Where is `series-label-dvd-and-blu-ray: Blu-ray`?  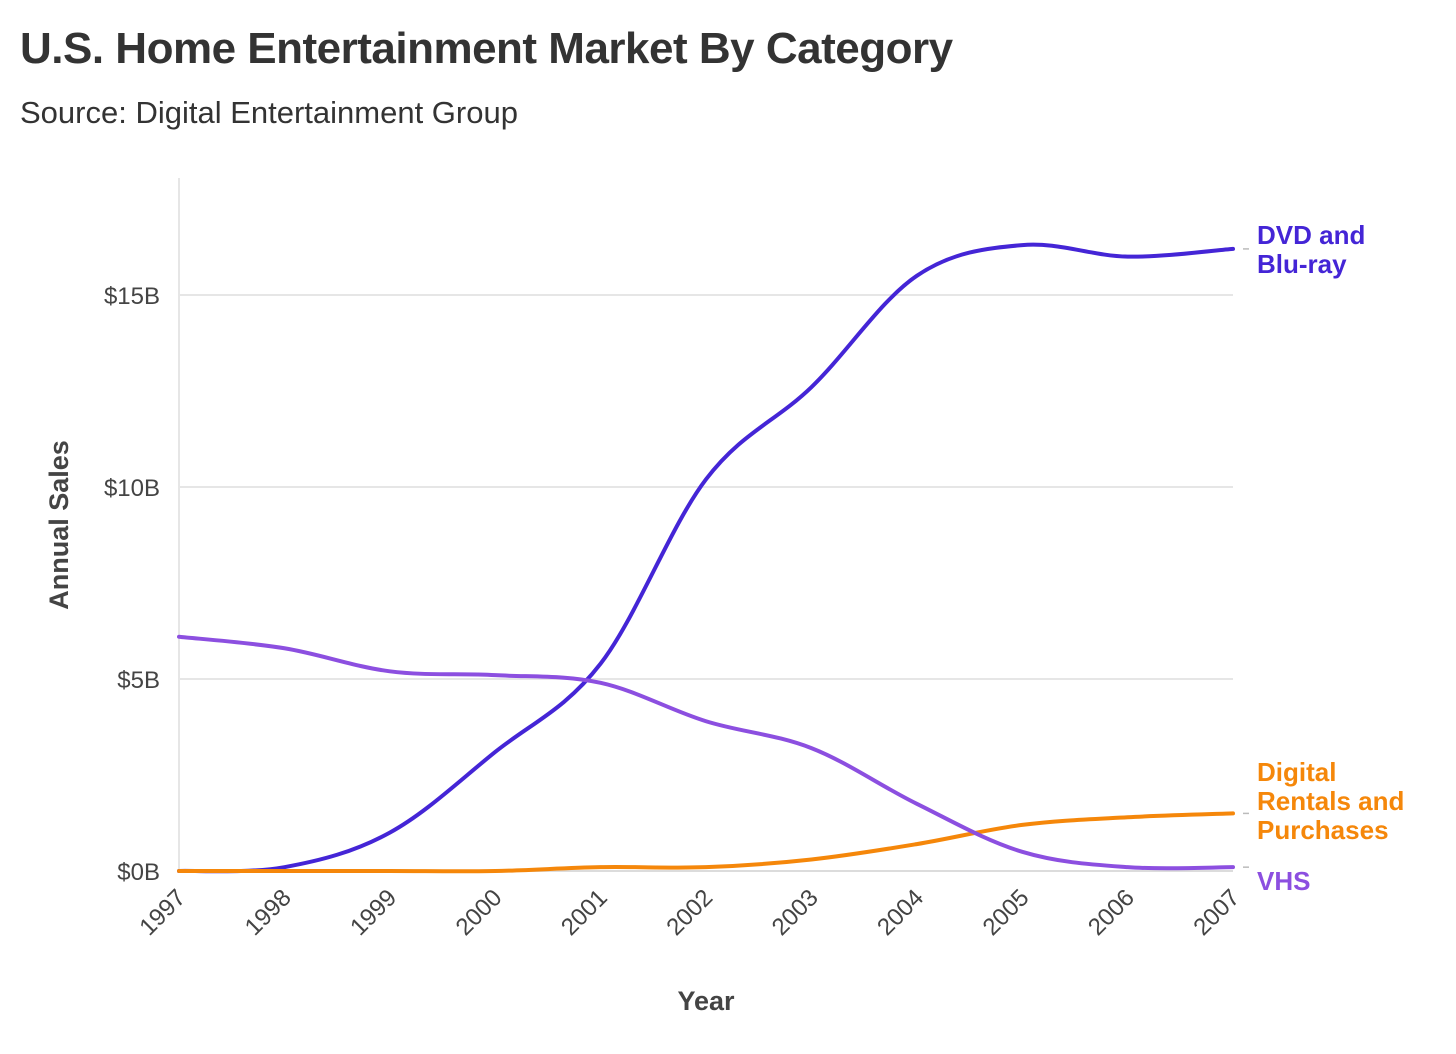 series-label-dvd-and-blu-ray: Blu-ray is located at coordinates (1302, 264).